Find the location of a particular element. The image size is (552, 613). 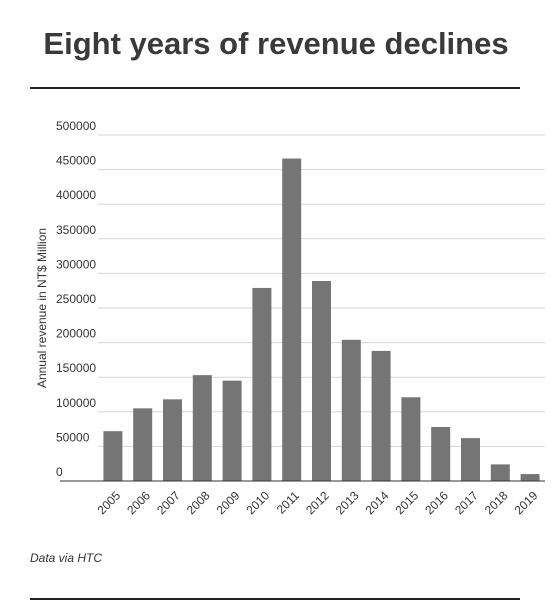

x-tick-label: 2005 is located at coordinates (108, 502).